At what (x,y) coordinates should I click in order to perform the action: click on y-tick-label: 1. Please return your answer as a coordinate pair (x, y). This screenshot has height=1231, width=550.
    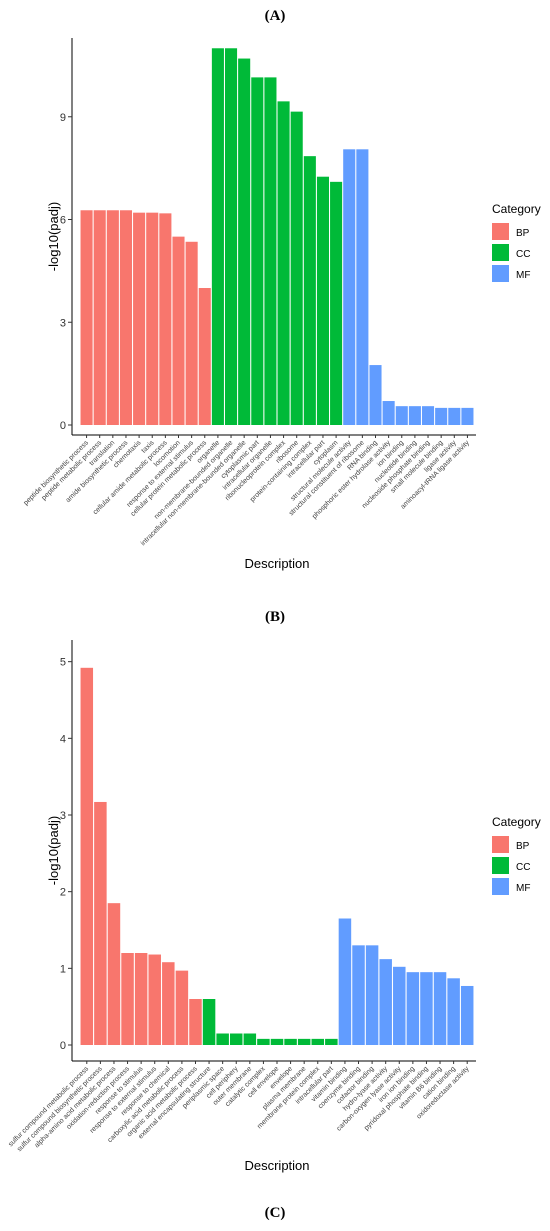
    Looking at the image, I should click on (63, 969).